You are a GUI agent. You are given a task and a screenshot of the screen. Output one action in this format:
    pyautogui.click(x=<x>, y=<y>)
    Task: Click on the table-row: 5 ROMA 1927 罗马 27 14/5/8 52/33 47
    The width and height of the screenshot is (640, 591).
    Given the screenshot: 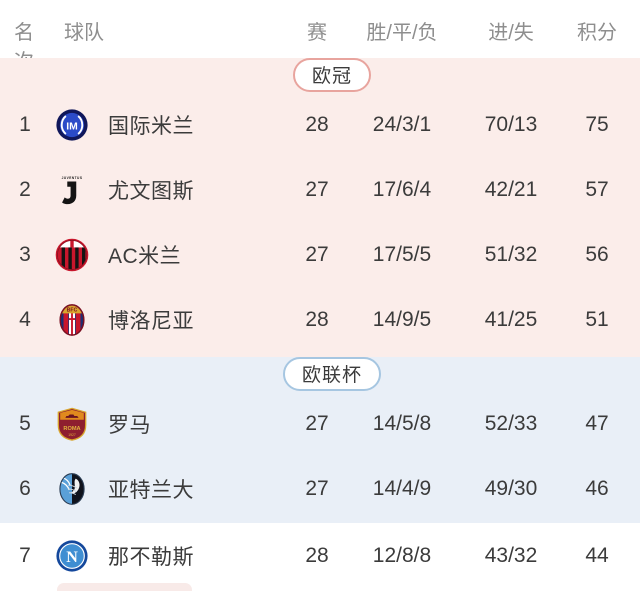 What is the action you would take?
    pyautogui.click(x=320, y=423)
    